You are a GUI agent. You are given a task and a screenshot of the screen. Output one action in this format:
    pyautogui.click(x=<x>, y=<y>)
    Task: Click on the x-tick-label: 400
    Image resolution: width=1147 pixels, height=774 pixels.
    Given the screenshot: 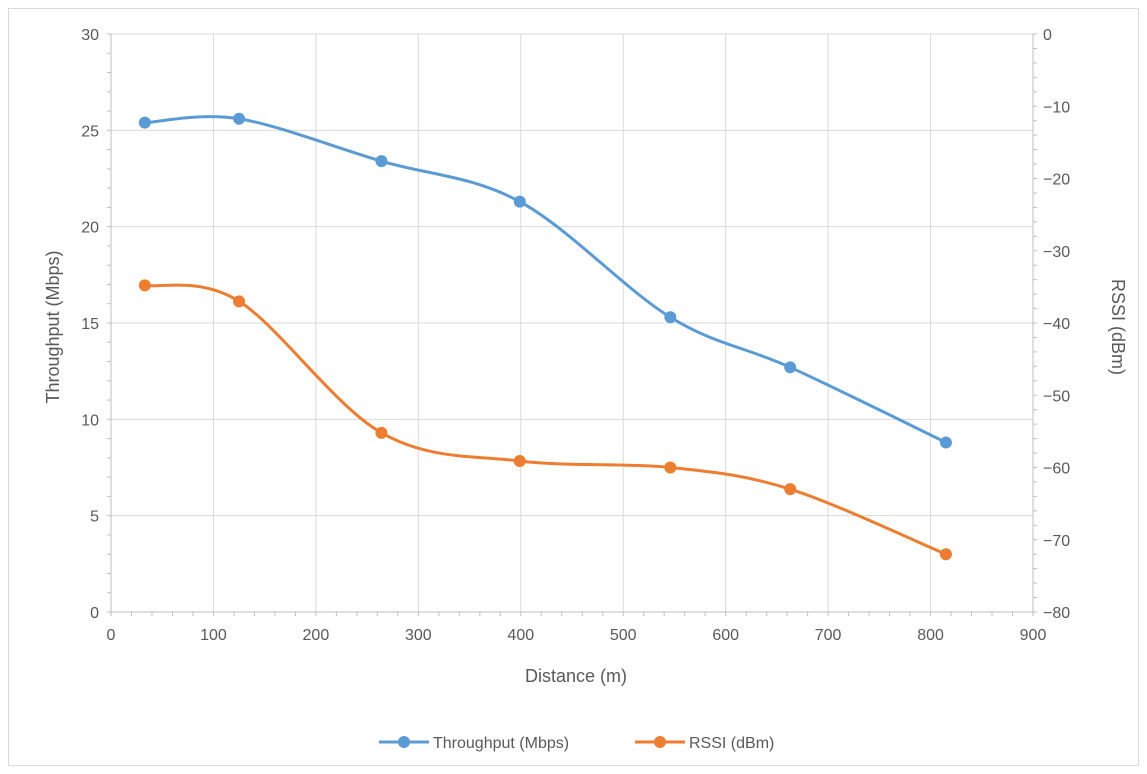 What is the action you would take?
    pyautogui.click(x=520, y=635)
    